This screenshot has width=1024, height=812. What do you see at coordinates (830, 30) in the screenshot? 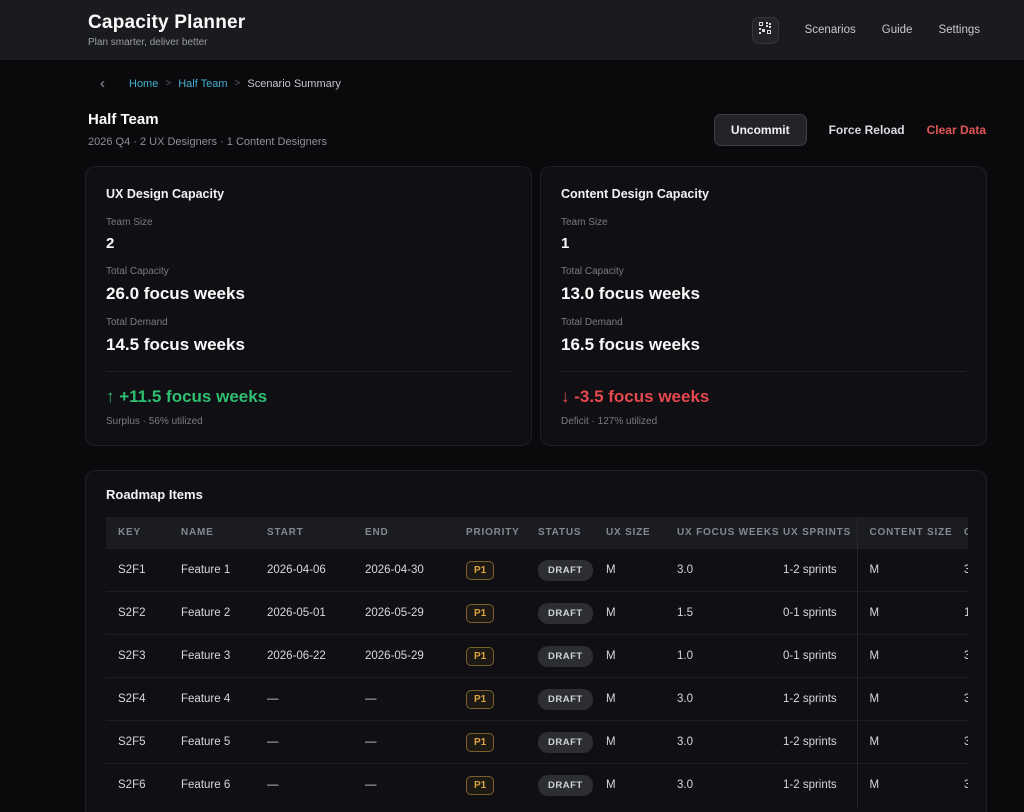
I see `nav-scenarios: Scenarios` at bounding box center [830, 30].